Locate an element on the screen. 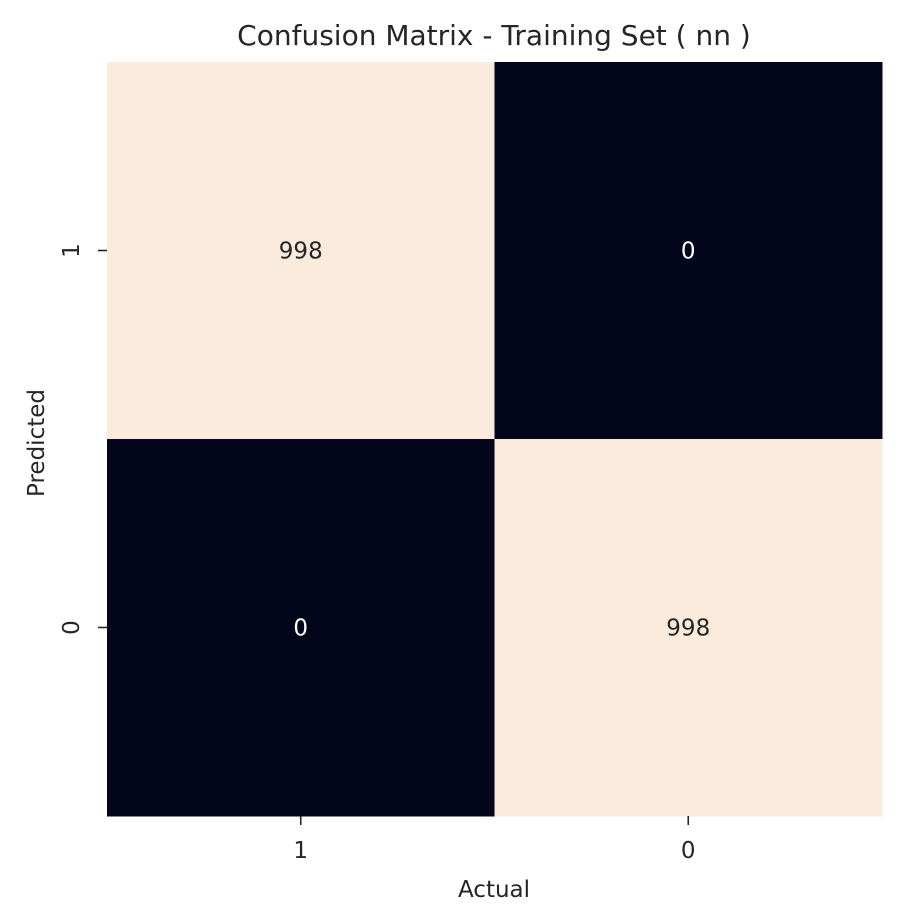  cell-value-label-r0-c1: 0 is located at coordinates (688, 252).